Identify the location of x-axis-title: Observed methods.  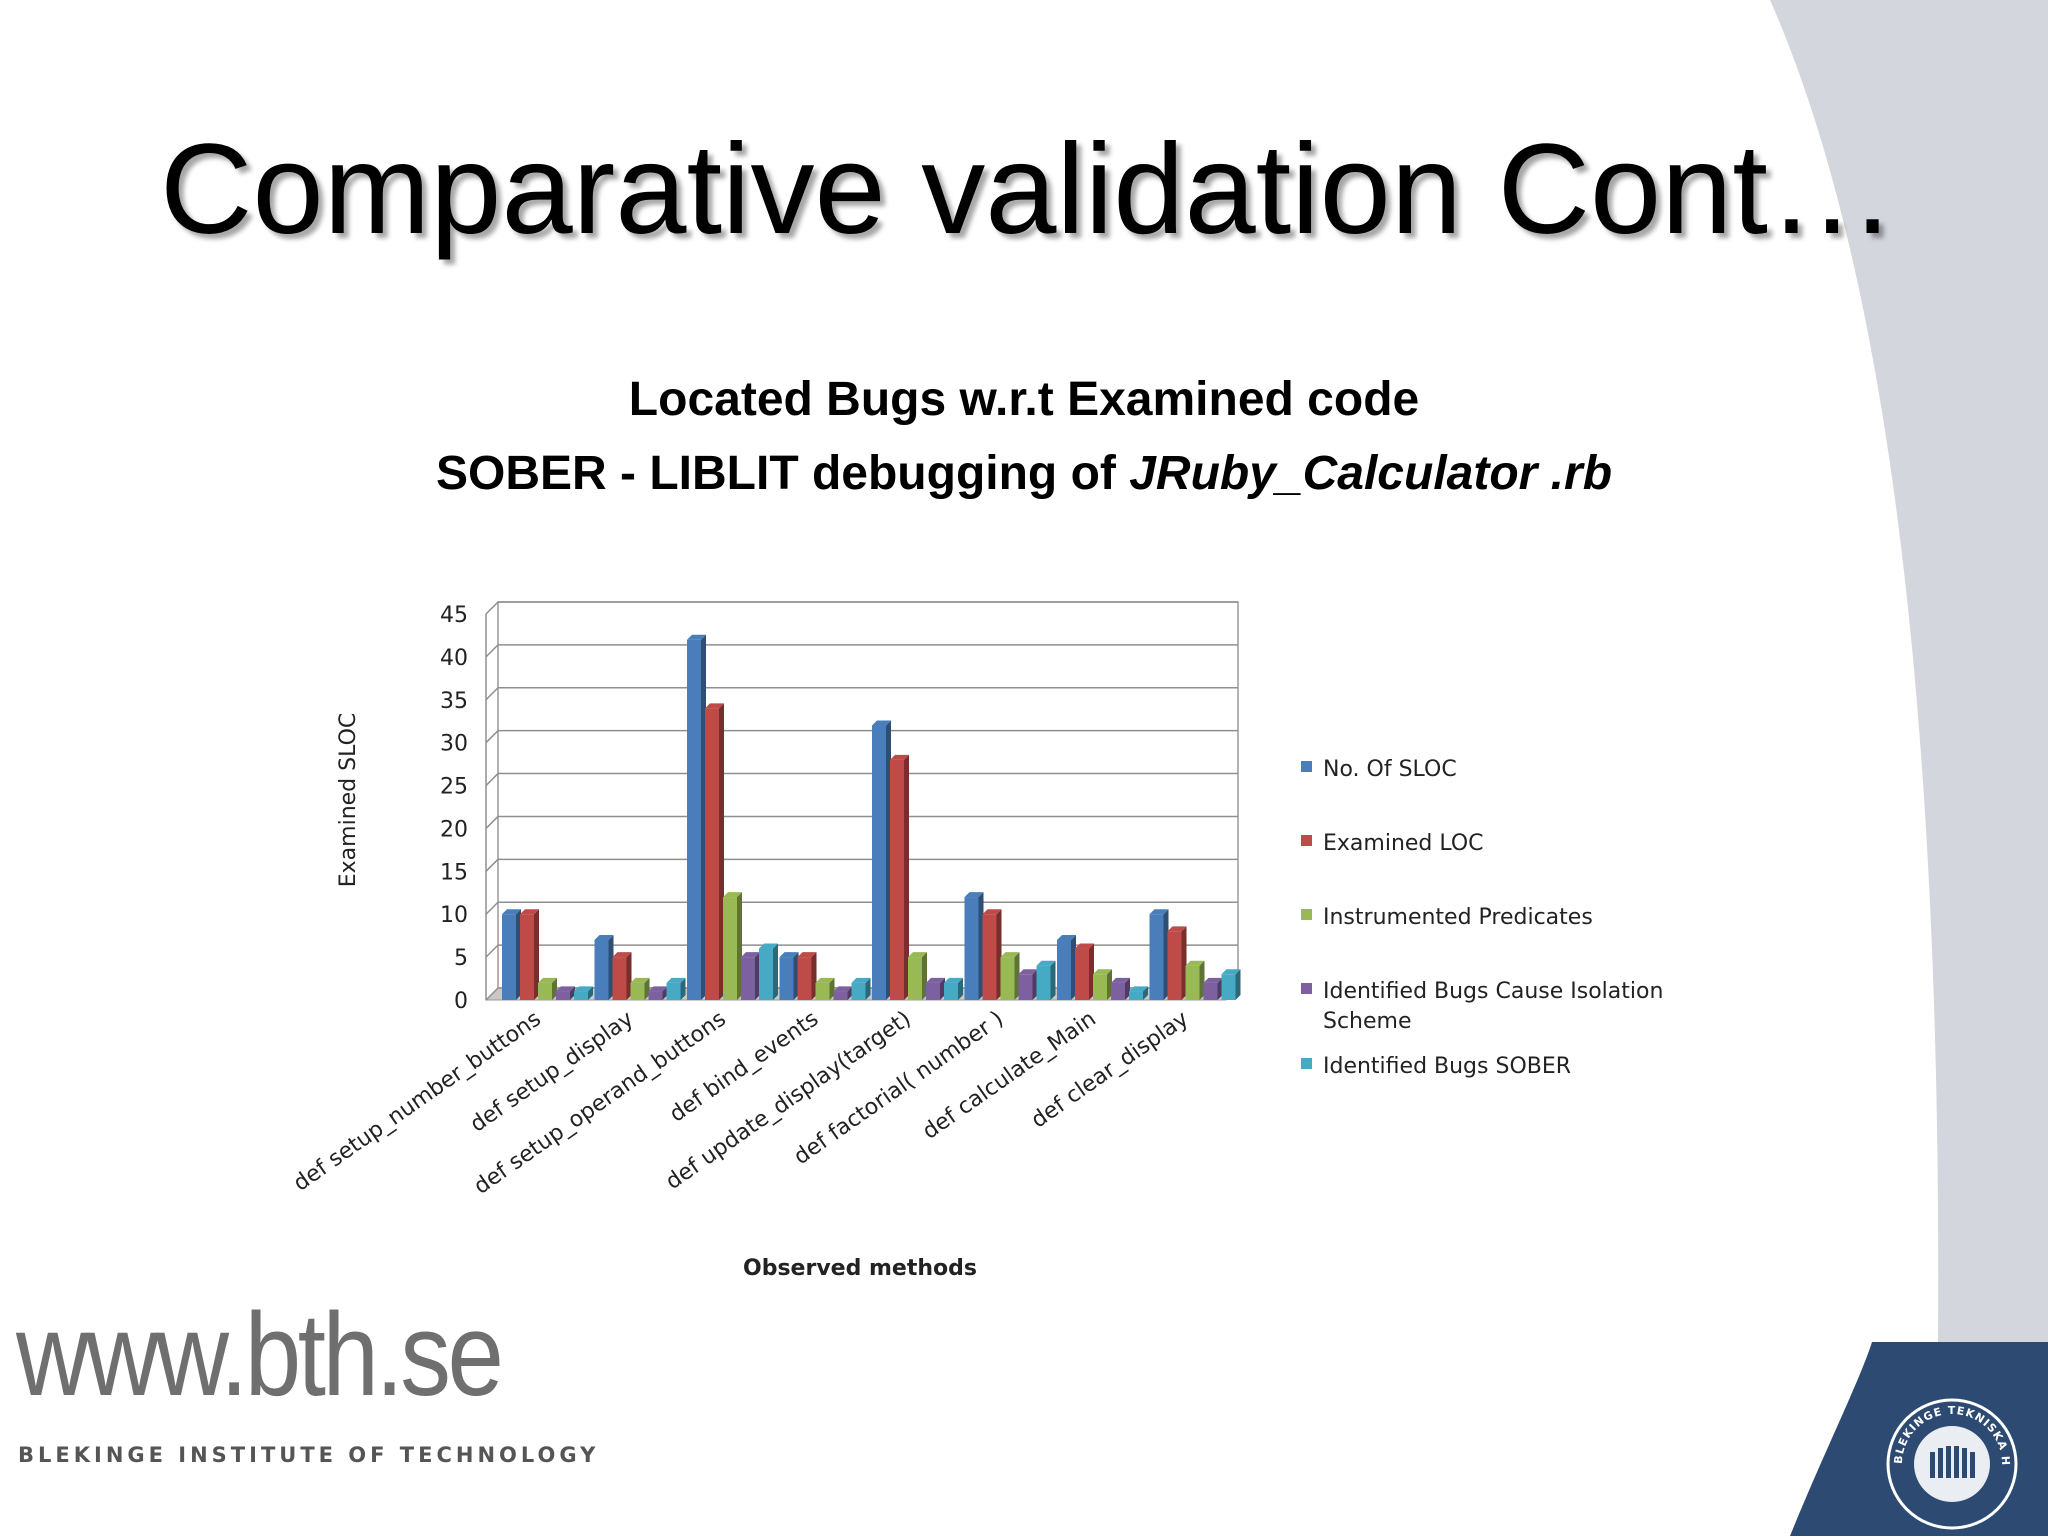
(860, 1268).